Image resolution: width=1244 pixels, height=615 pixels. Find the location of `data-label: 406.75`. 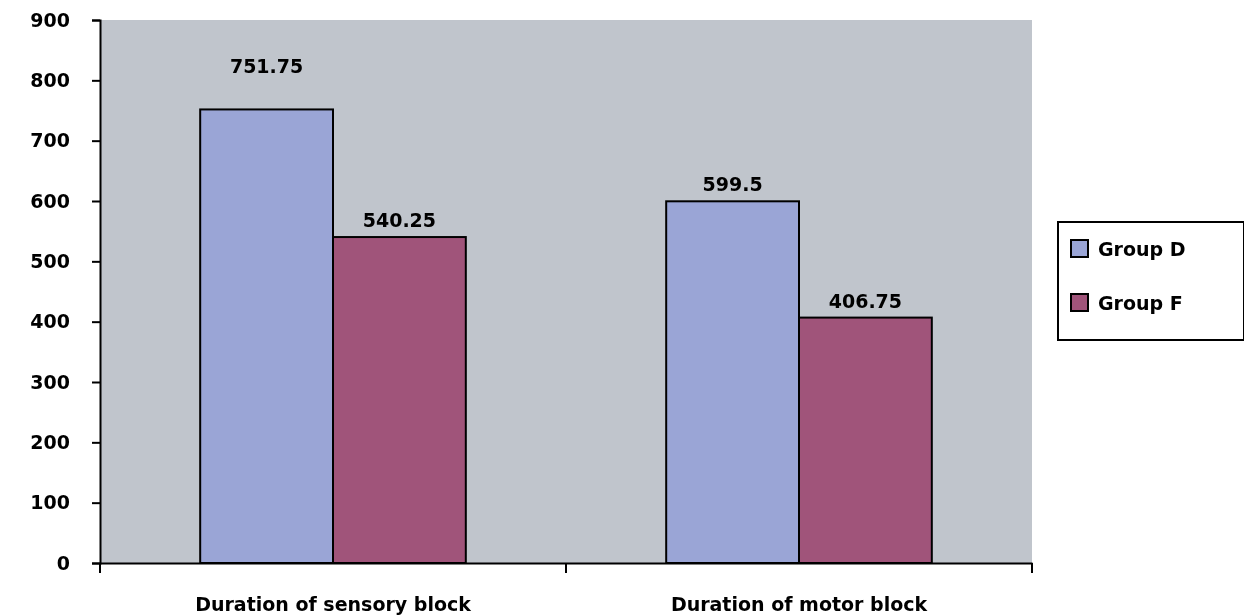

data-label: 406.75 is located at coordinates (865, 300).